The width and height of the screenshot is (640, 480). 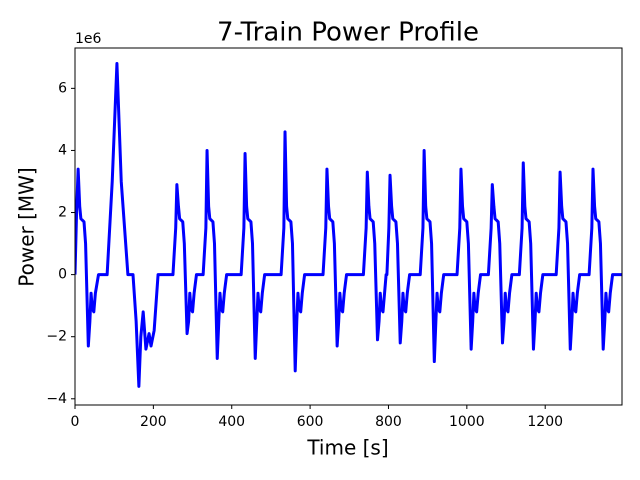 What do you see at coordinates (75, 422) in the screenshot?
I see `x-tick-label: 0` at bounding box center [75, 422].